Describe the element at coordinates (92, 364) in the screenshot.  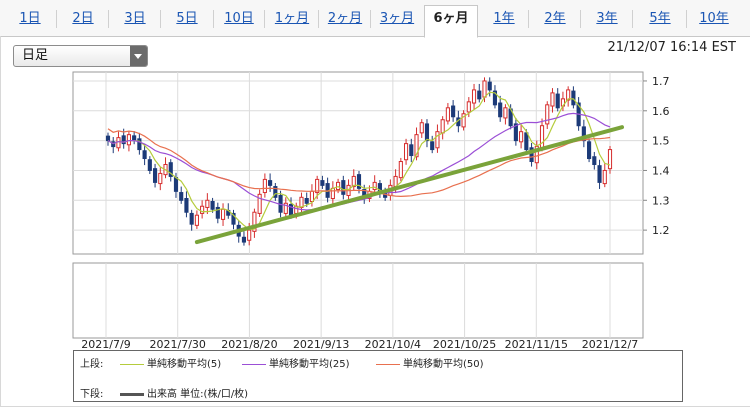
I see `legend-upper-label: 上段:` at that location.